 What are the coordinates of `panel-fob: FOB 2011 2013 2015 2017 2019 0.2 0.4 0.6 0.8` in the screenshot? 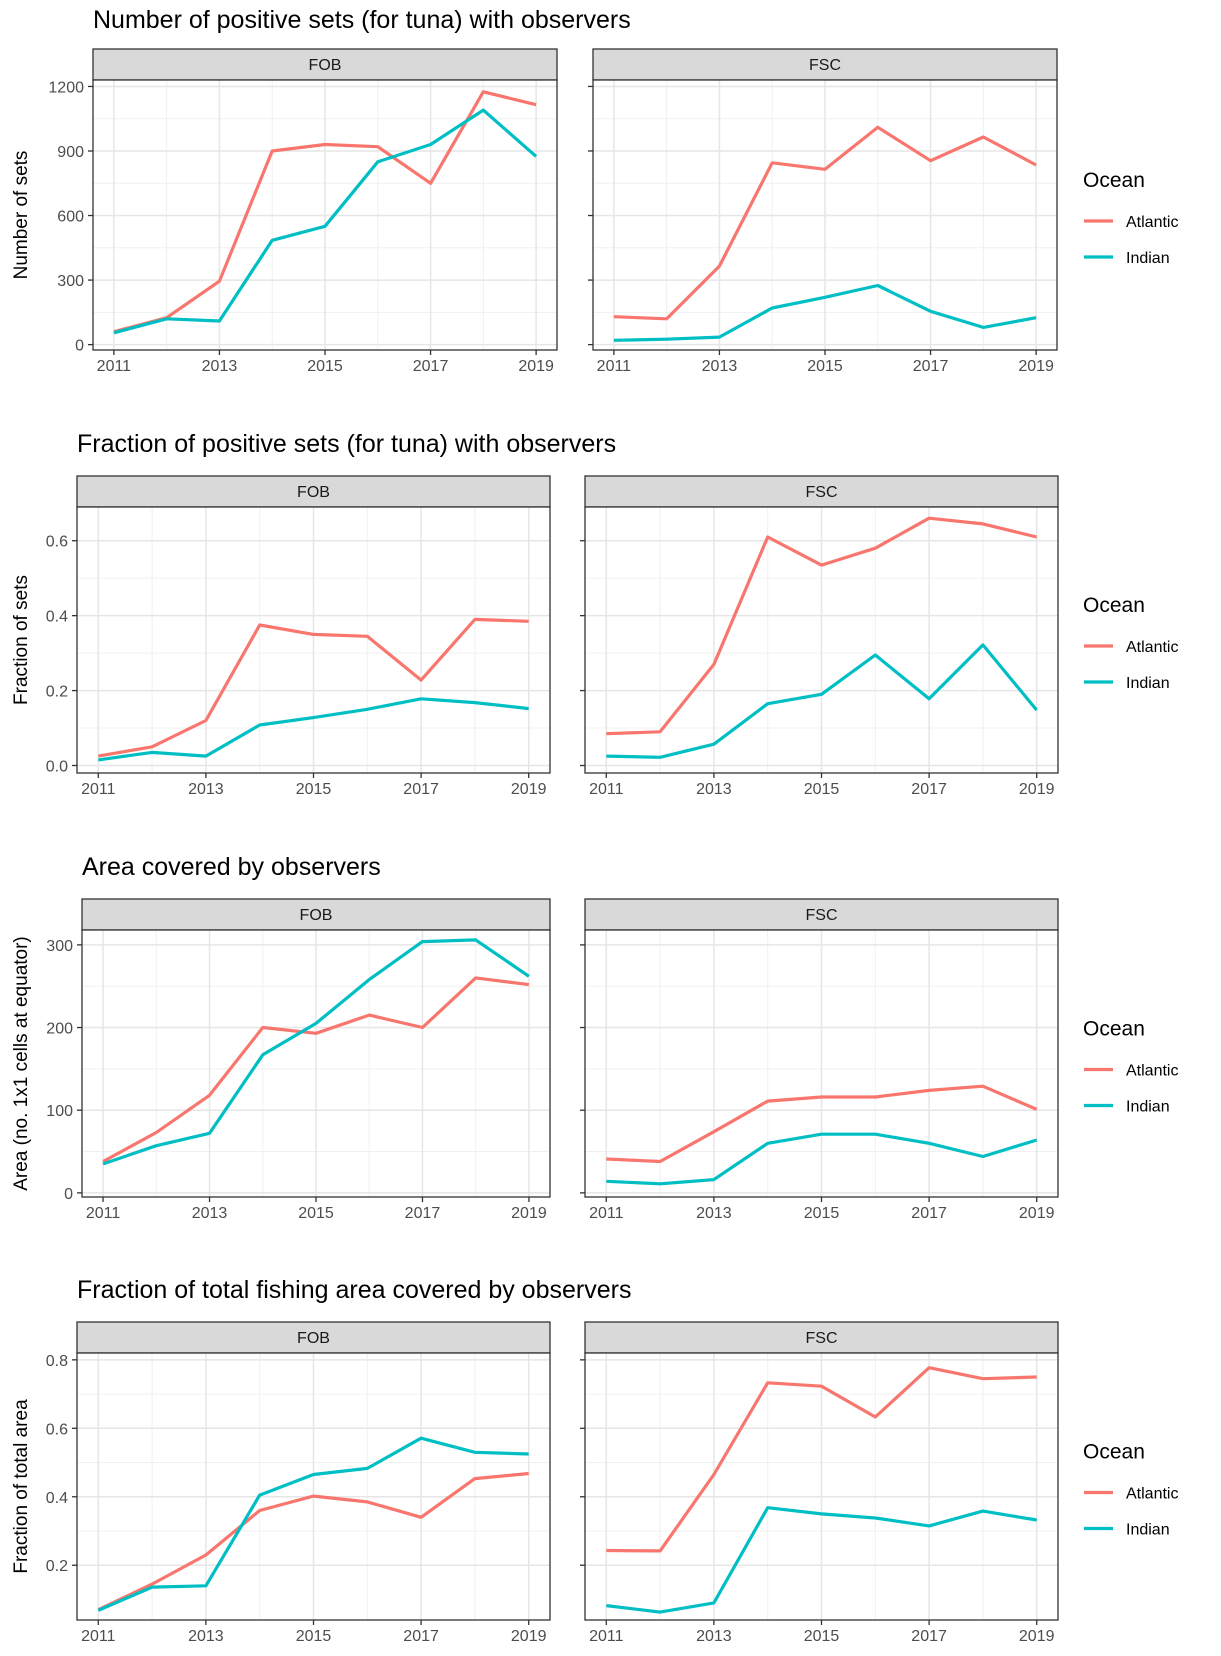 It's located at (298, 1483).